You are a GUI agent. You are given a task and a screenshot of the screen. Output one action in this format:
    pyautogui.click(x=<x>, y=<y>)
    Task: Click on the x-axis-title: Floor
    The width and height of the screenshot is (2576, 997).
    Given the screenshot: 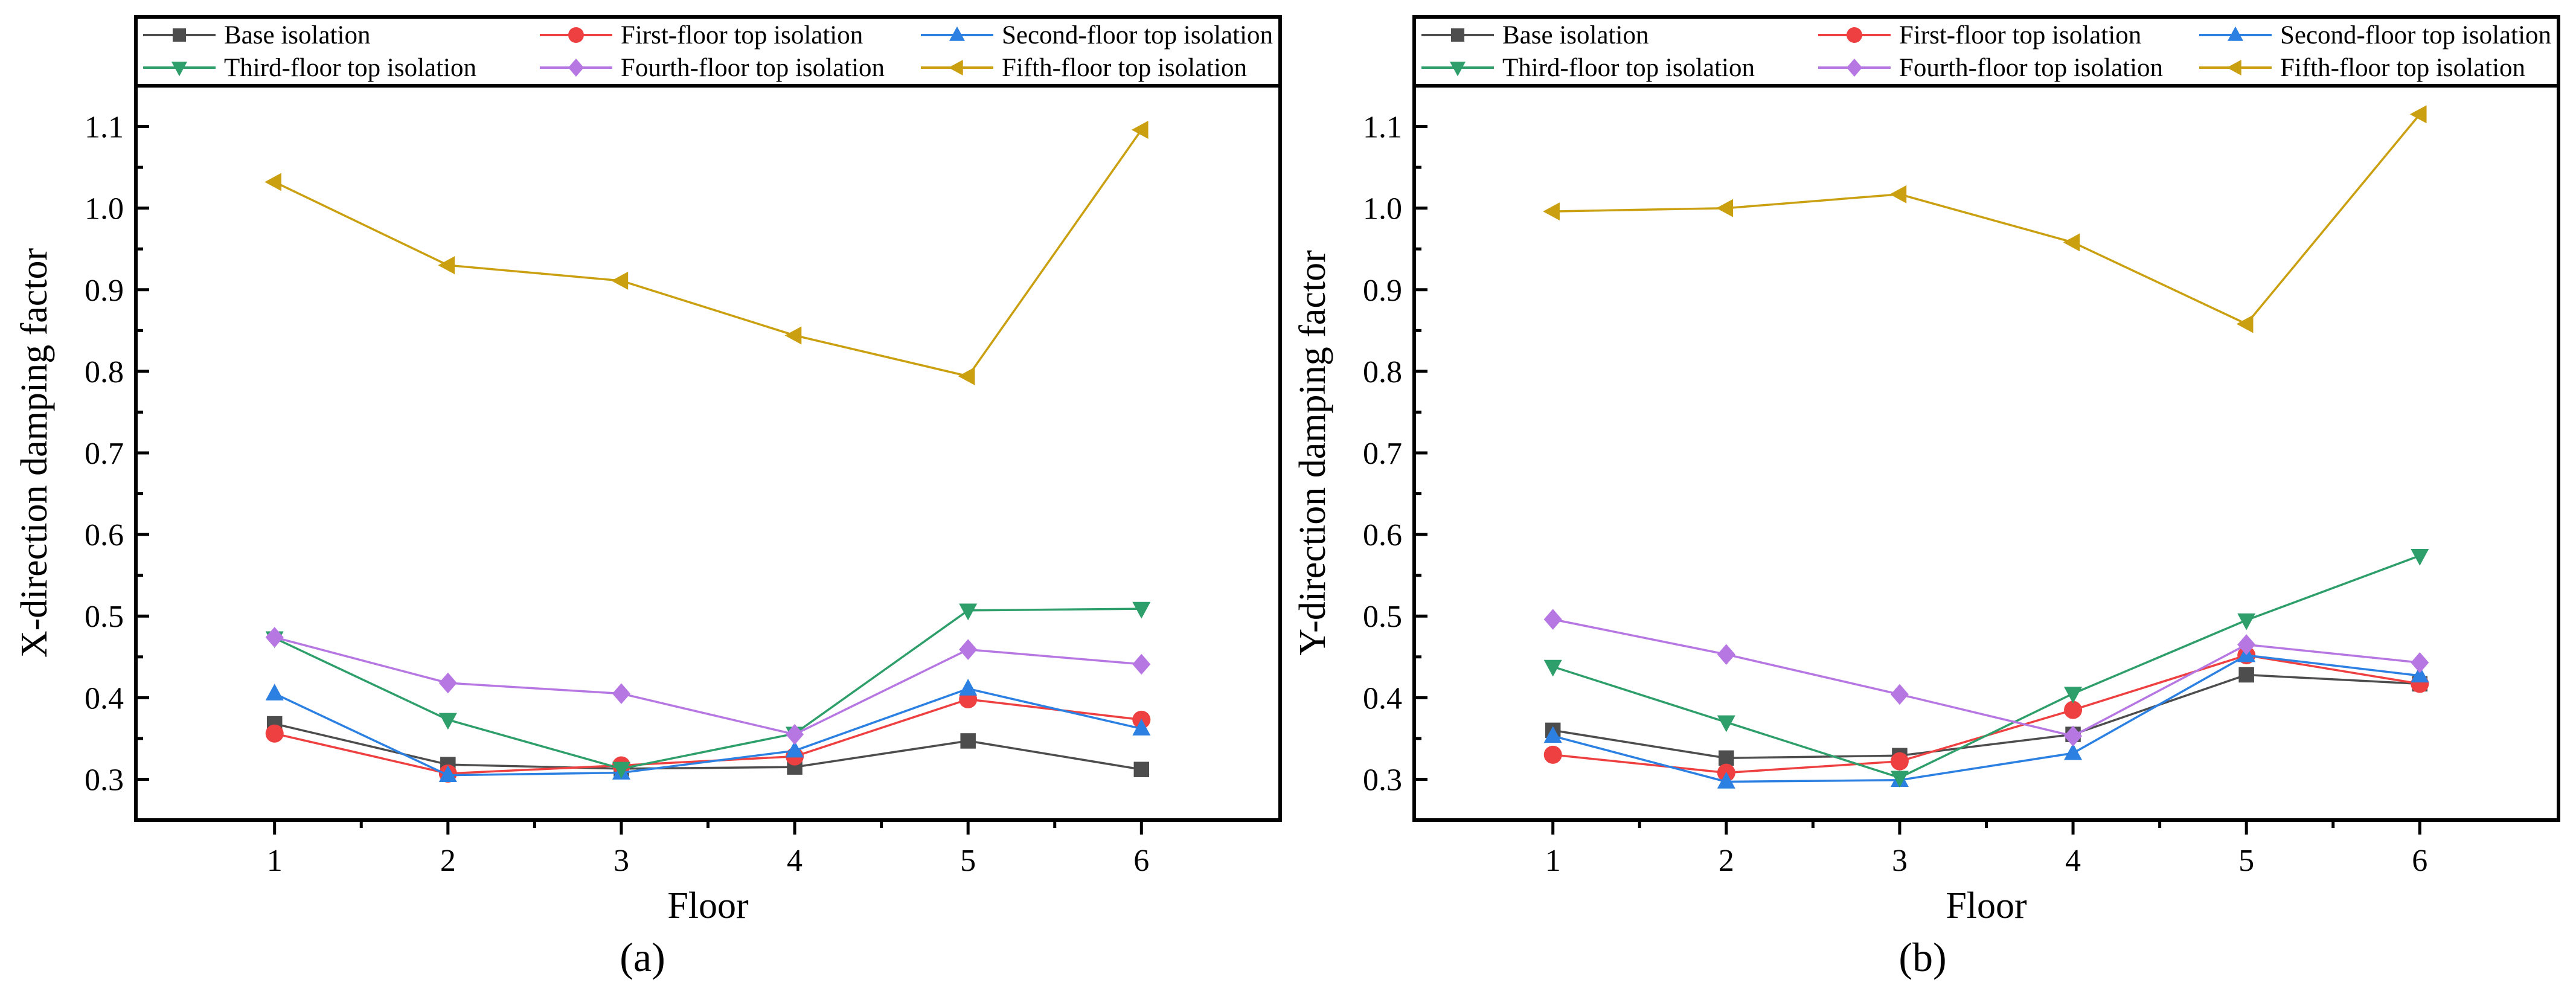 What is the action you would take?
    pyautogui.click(x=1986, y=905)
    